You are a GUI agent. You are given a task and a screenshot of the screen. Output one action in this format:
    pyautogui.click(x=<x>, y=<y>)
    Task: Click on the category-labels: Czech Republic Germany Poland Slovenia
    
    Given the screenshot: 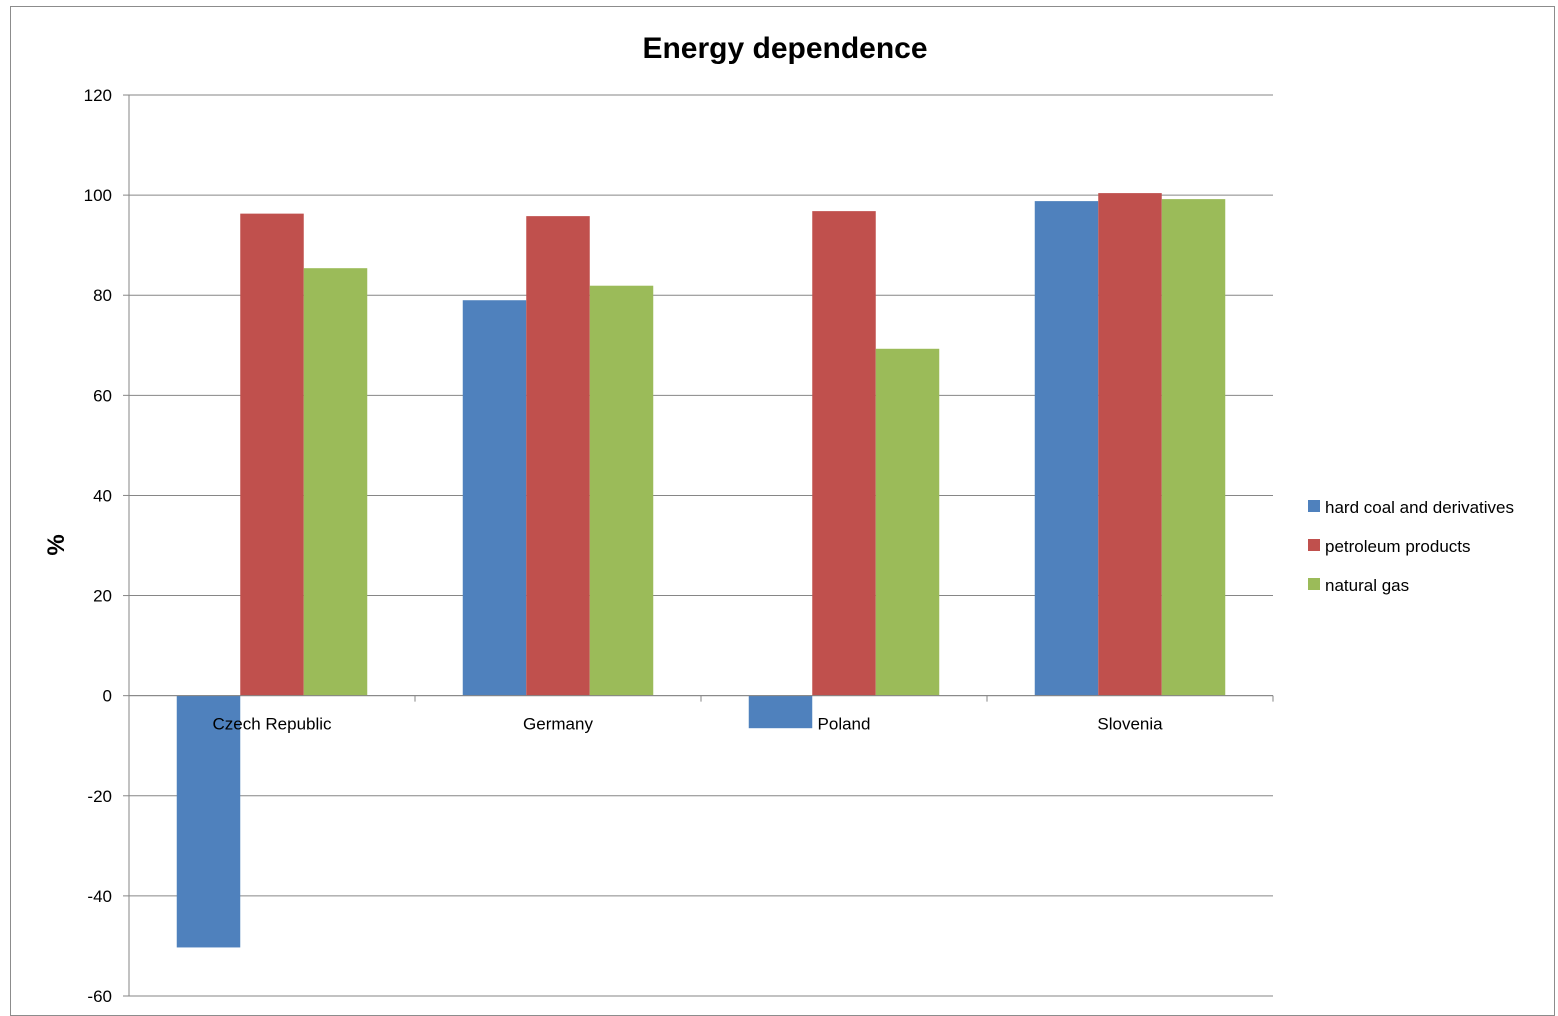 What is the action you would take?
    pyautogui.click(x=687, y=724)
    